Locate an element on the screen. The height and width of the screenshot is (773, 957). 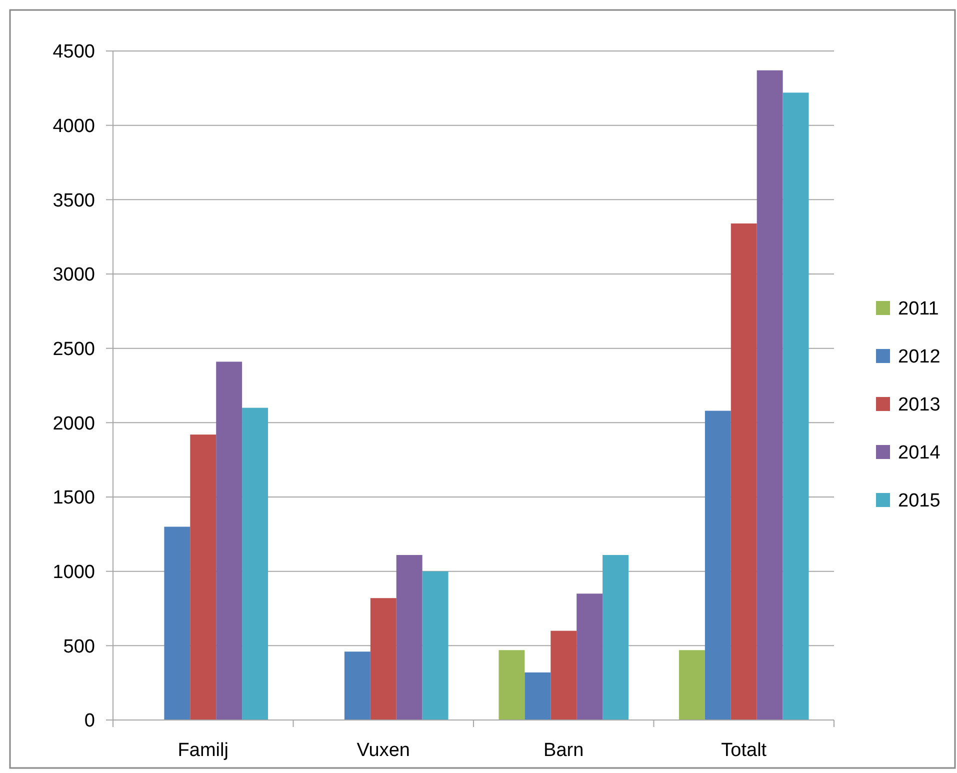
y-tick-label: 500 is located at coordinates (79, 647).